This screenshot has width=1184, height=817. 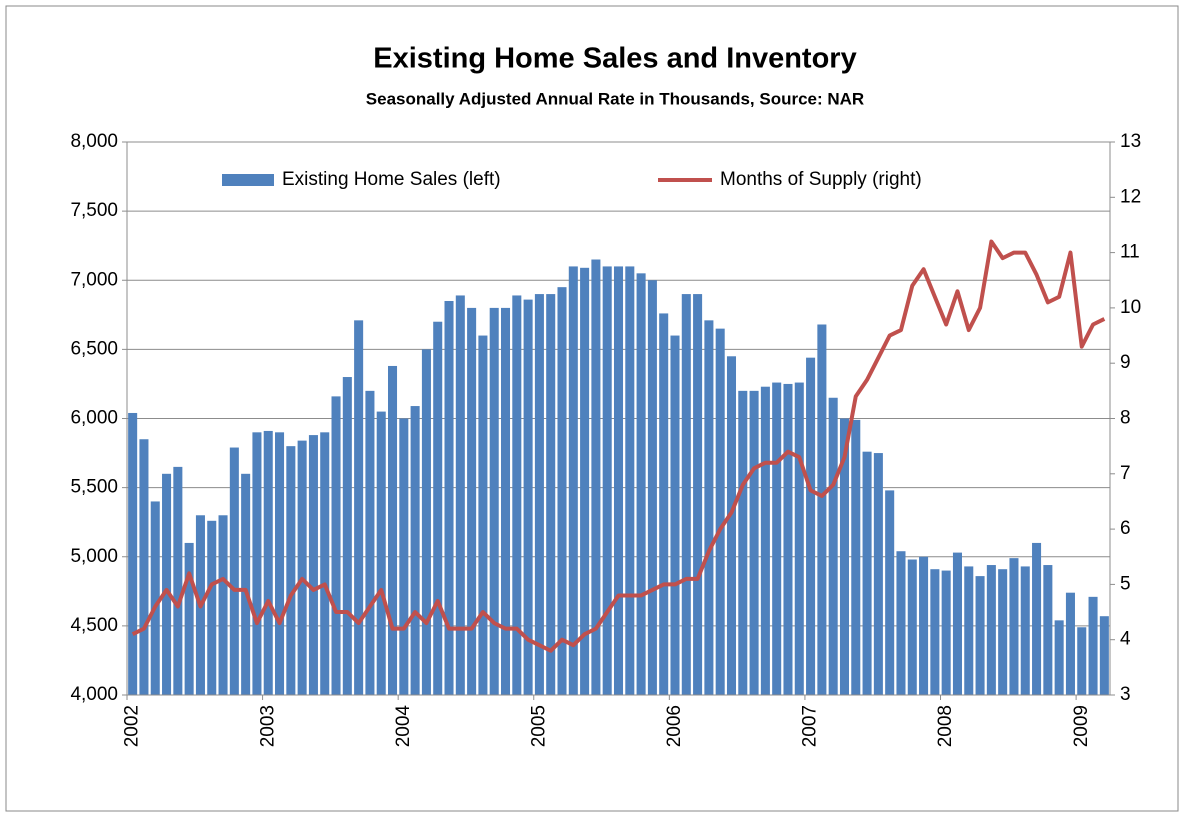 I want to click on legend-swatch, so click(x=248, y=180).